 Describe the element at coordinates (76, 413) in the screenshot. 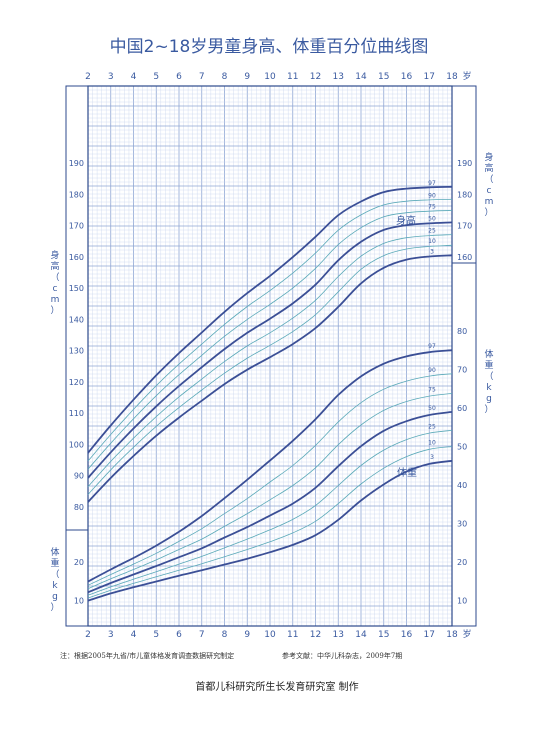

I see `height-tick-left: 110` at that location.